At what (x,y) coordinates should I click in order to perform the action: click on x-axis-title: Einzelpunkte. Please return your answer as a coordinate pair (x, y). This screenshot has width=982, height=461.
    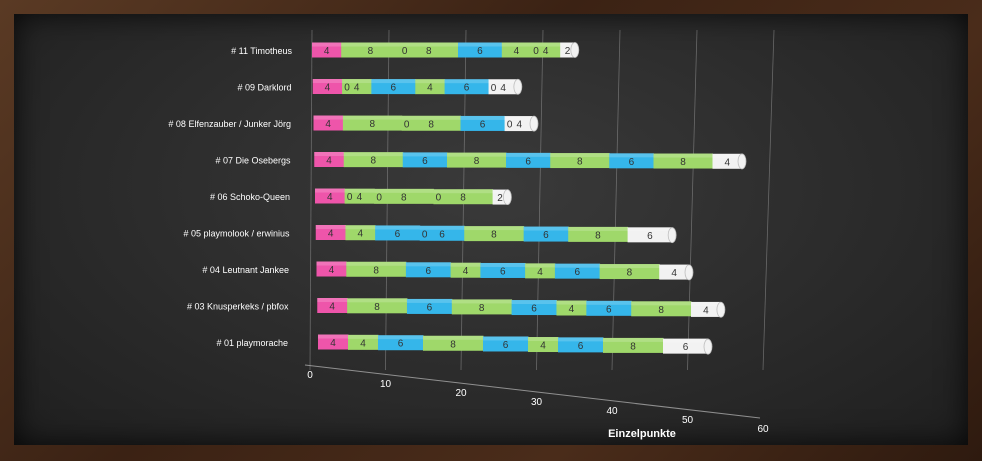
    Looking at the image, I should click on (642, 434).